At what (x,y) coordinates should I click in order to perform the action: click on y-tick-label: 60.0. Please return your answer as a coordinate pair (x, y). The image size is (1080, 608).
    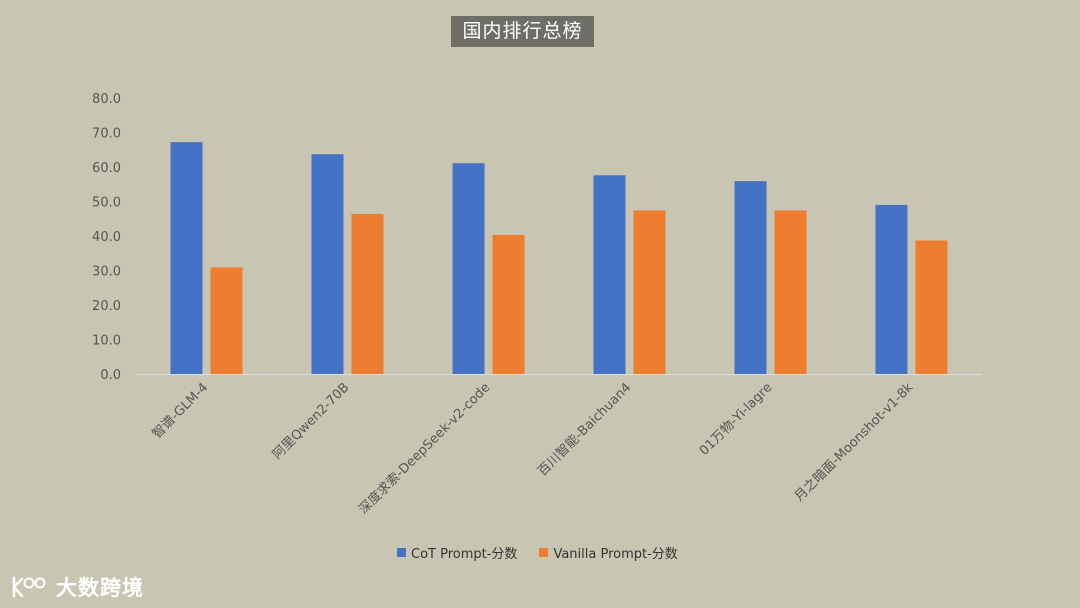
    Looking at the image, I should click on (106, 168).